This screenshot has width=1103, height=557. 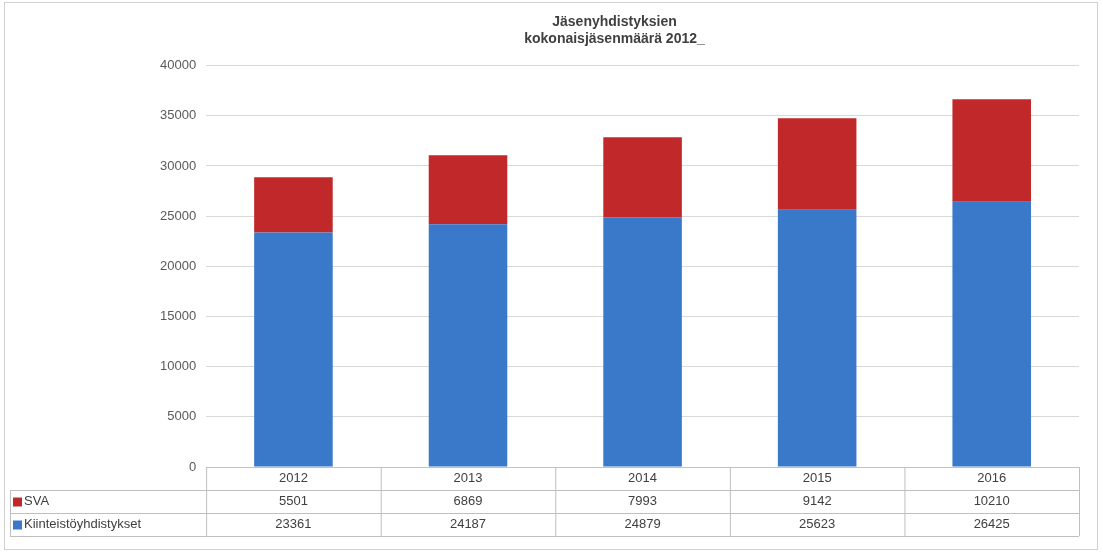 What do you see at coordinates (178, 215) in the screenshot?
I see `y-tick-label: 25000` at bounding box center [178, 215].